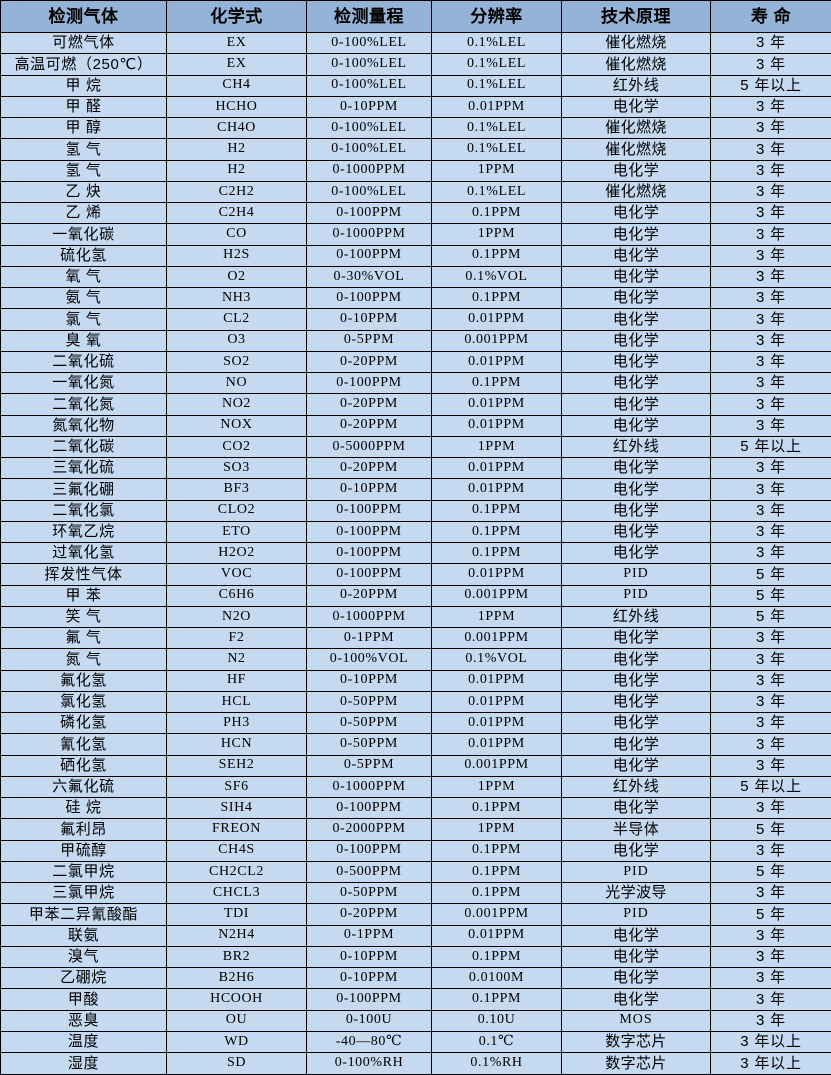 The image size is (831, 1075). What do you see at coordinates (236, 468) in the screenshot?
I see `cell-chemical-formula: SO3` at bounding box center [236, 468].